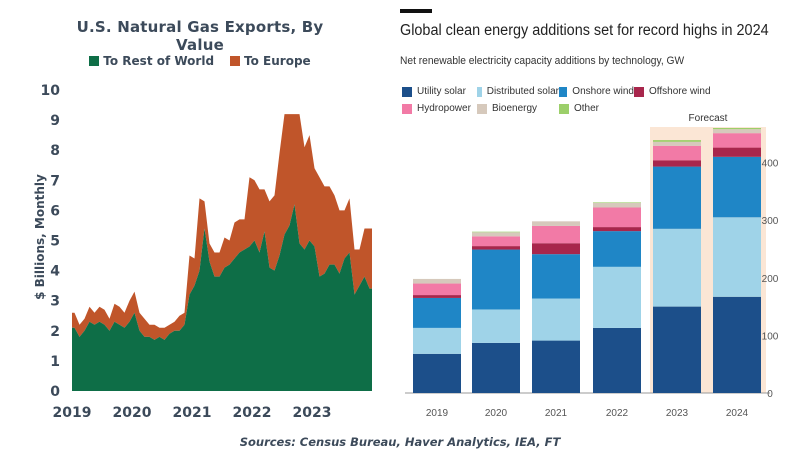  What do you see at coordinates (677, 143) in the screenshot?
I see `bar-segment-bioenergy-2023` at bounding box center [677, 143].